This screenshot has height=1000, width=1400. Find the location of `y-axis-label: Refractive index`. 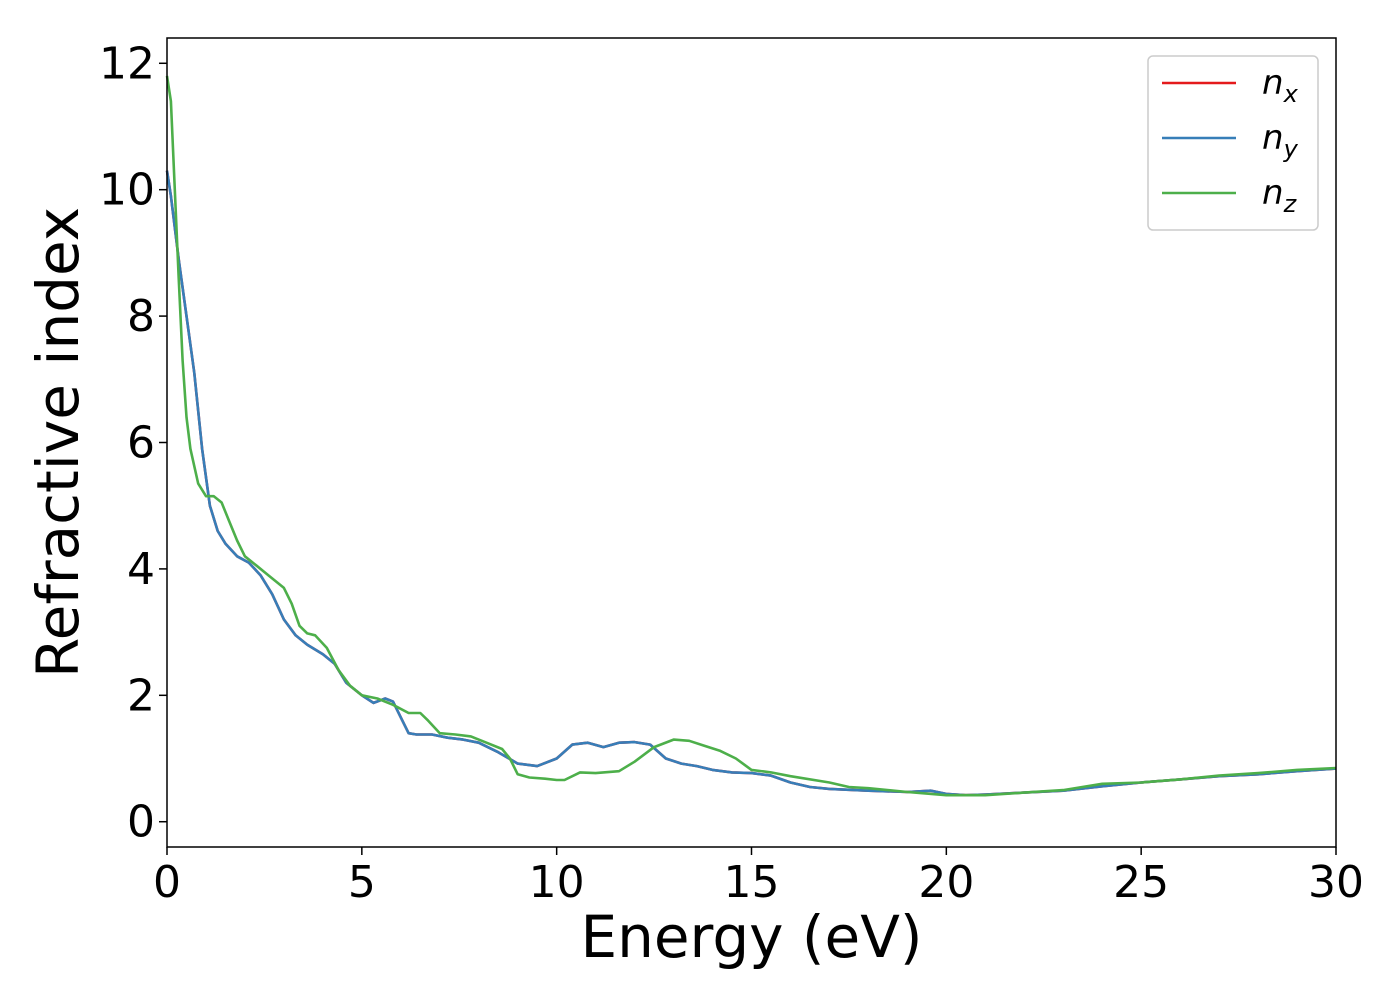

y-axis-label: Refractive index is located at coordinates (58, 442).